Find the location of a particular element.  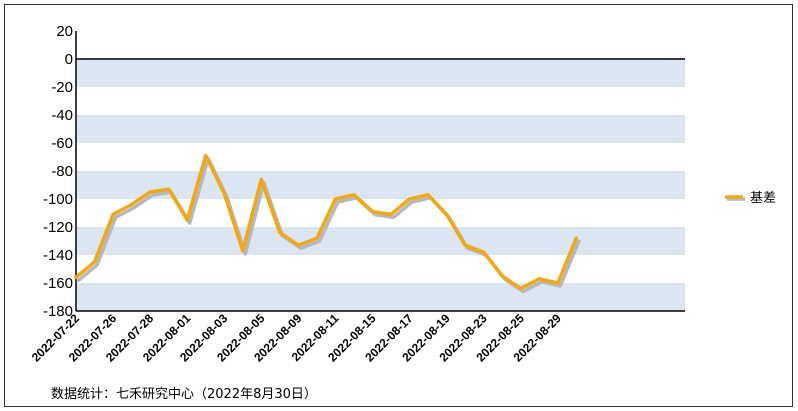

source-note: 数据统计：七禾研究中心（2022年8月30日） is located at coordinates (184, 394).